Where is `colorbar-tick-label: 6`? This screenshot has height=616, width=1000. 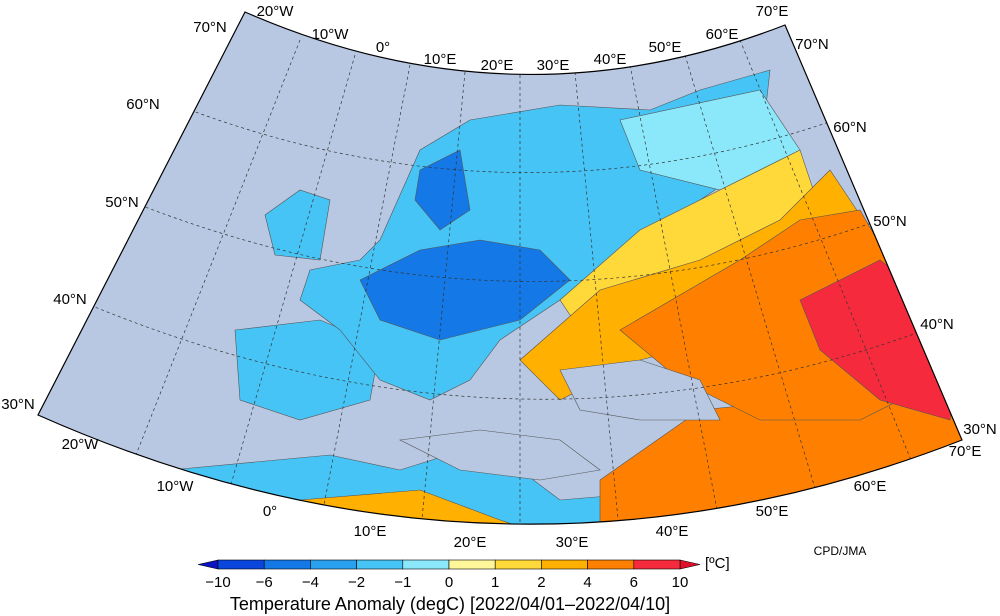
colorbar-tick-label: 6 is located at coordinates (634, 582).